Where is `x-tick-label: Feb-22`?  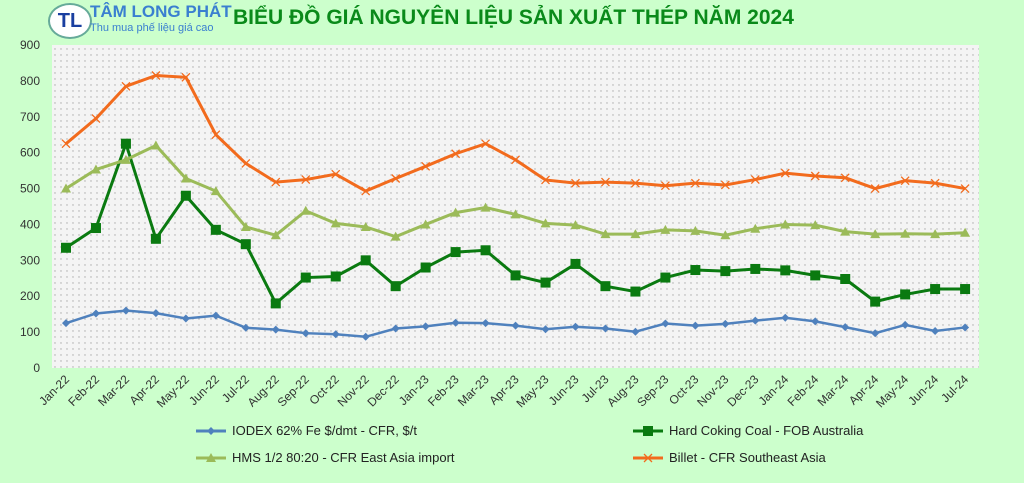 x-tick-label: Feb-22 is located at coordinates (83, 390).